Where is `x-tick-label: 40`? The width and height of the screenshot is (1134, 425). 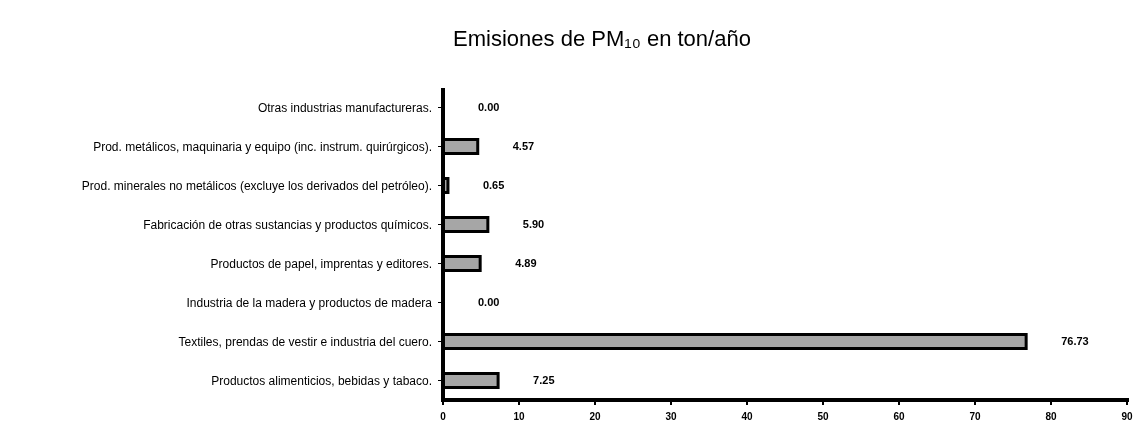
x-tick-label: 40 is located at coordinates (747, 416).